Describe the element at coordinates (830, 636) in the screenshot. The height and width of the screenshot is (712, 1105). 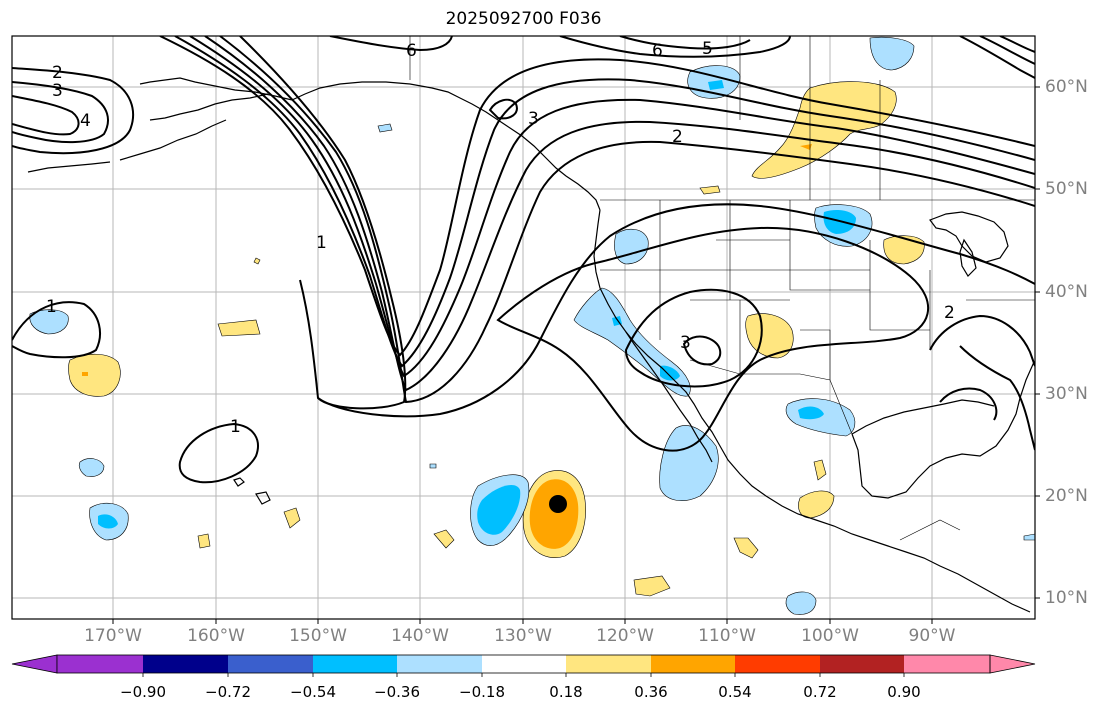
I see `lon-label: 100°W` at that location.